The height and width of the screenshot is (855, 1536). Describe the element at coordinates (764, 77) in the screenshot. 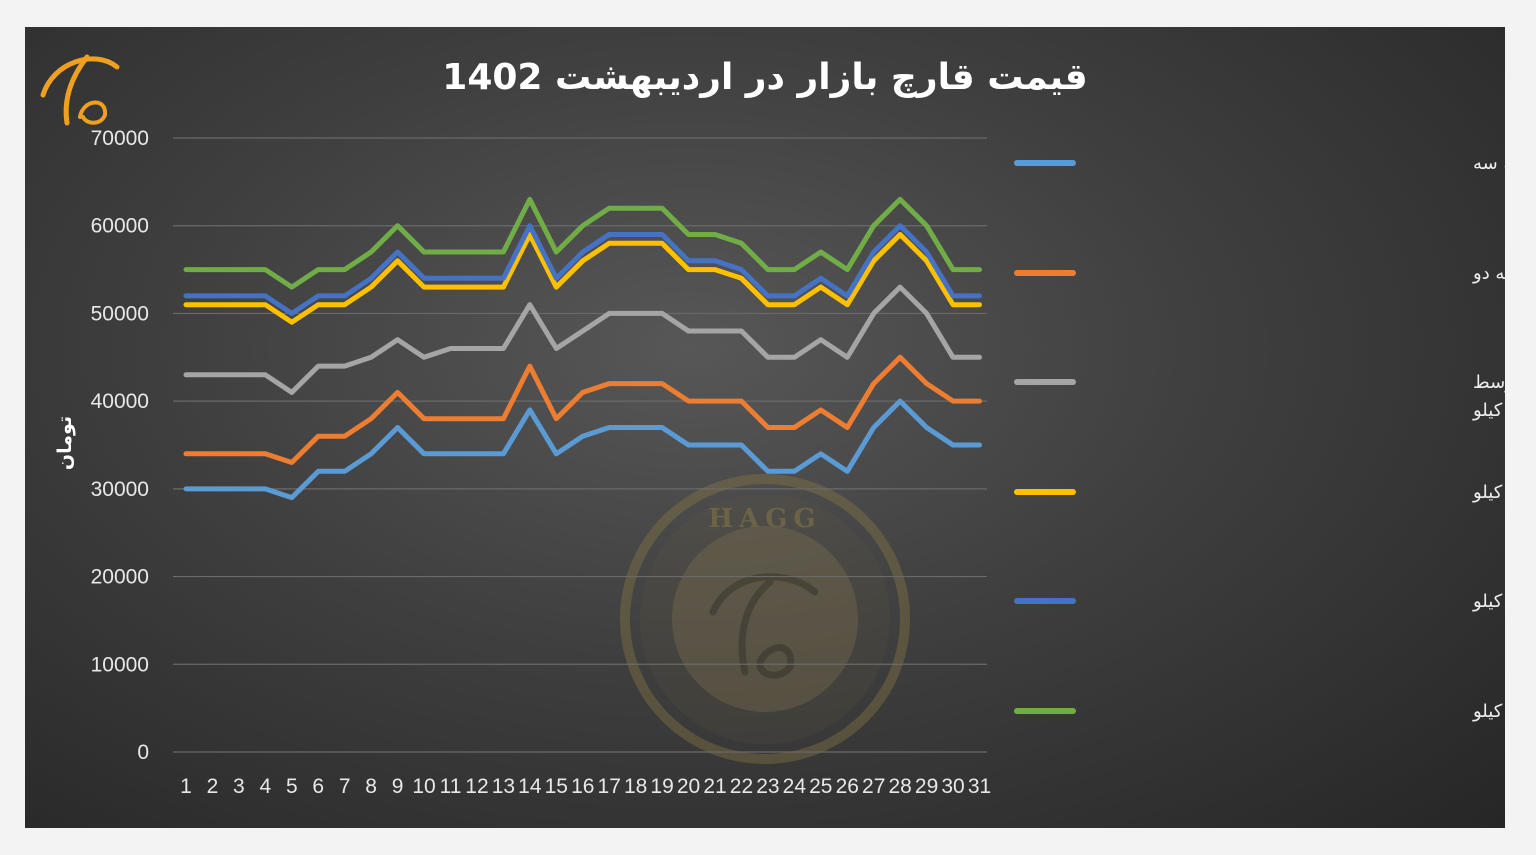

I see `chart-title: قیمت قارچ بازار در اردیبهشت 1402` at that location.